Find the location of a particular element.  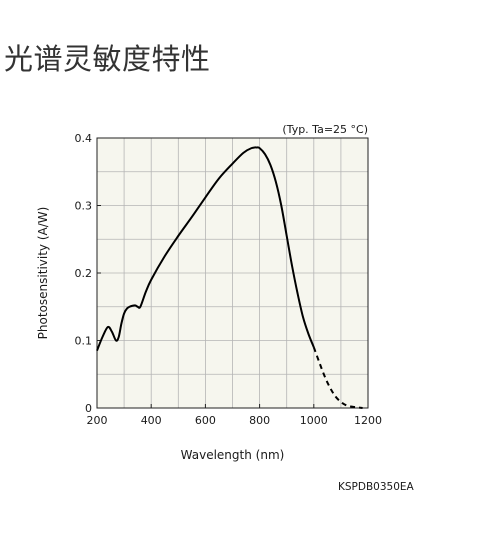

y-tick-label: 0.4 is located at coordinates (84, 138).